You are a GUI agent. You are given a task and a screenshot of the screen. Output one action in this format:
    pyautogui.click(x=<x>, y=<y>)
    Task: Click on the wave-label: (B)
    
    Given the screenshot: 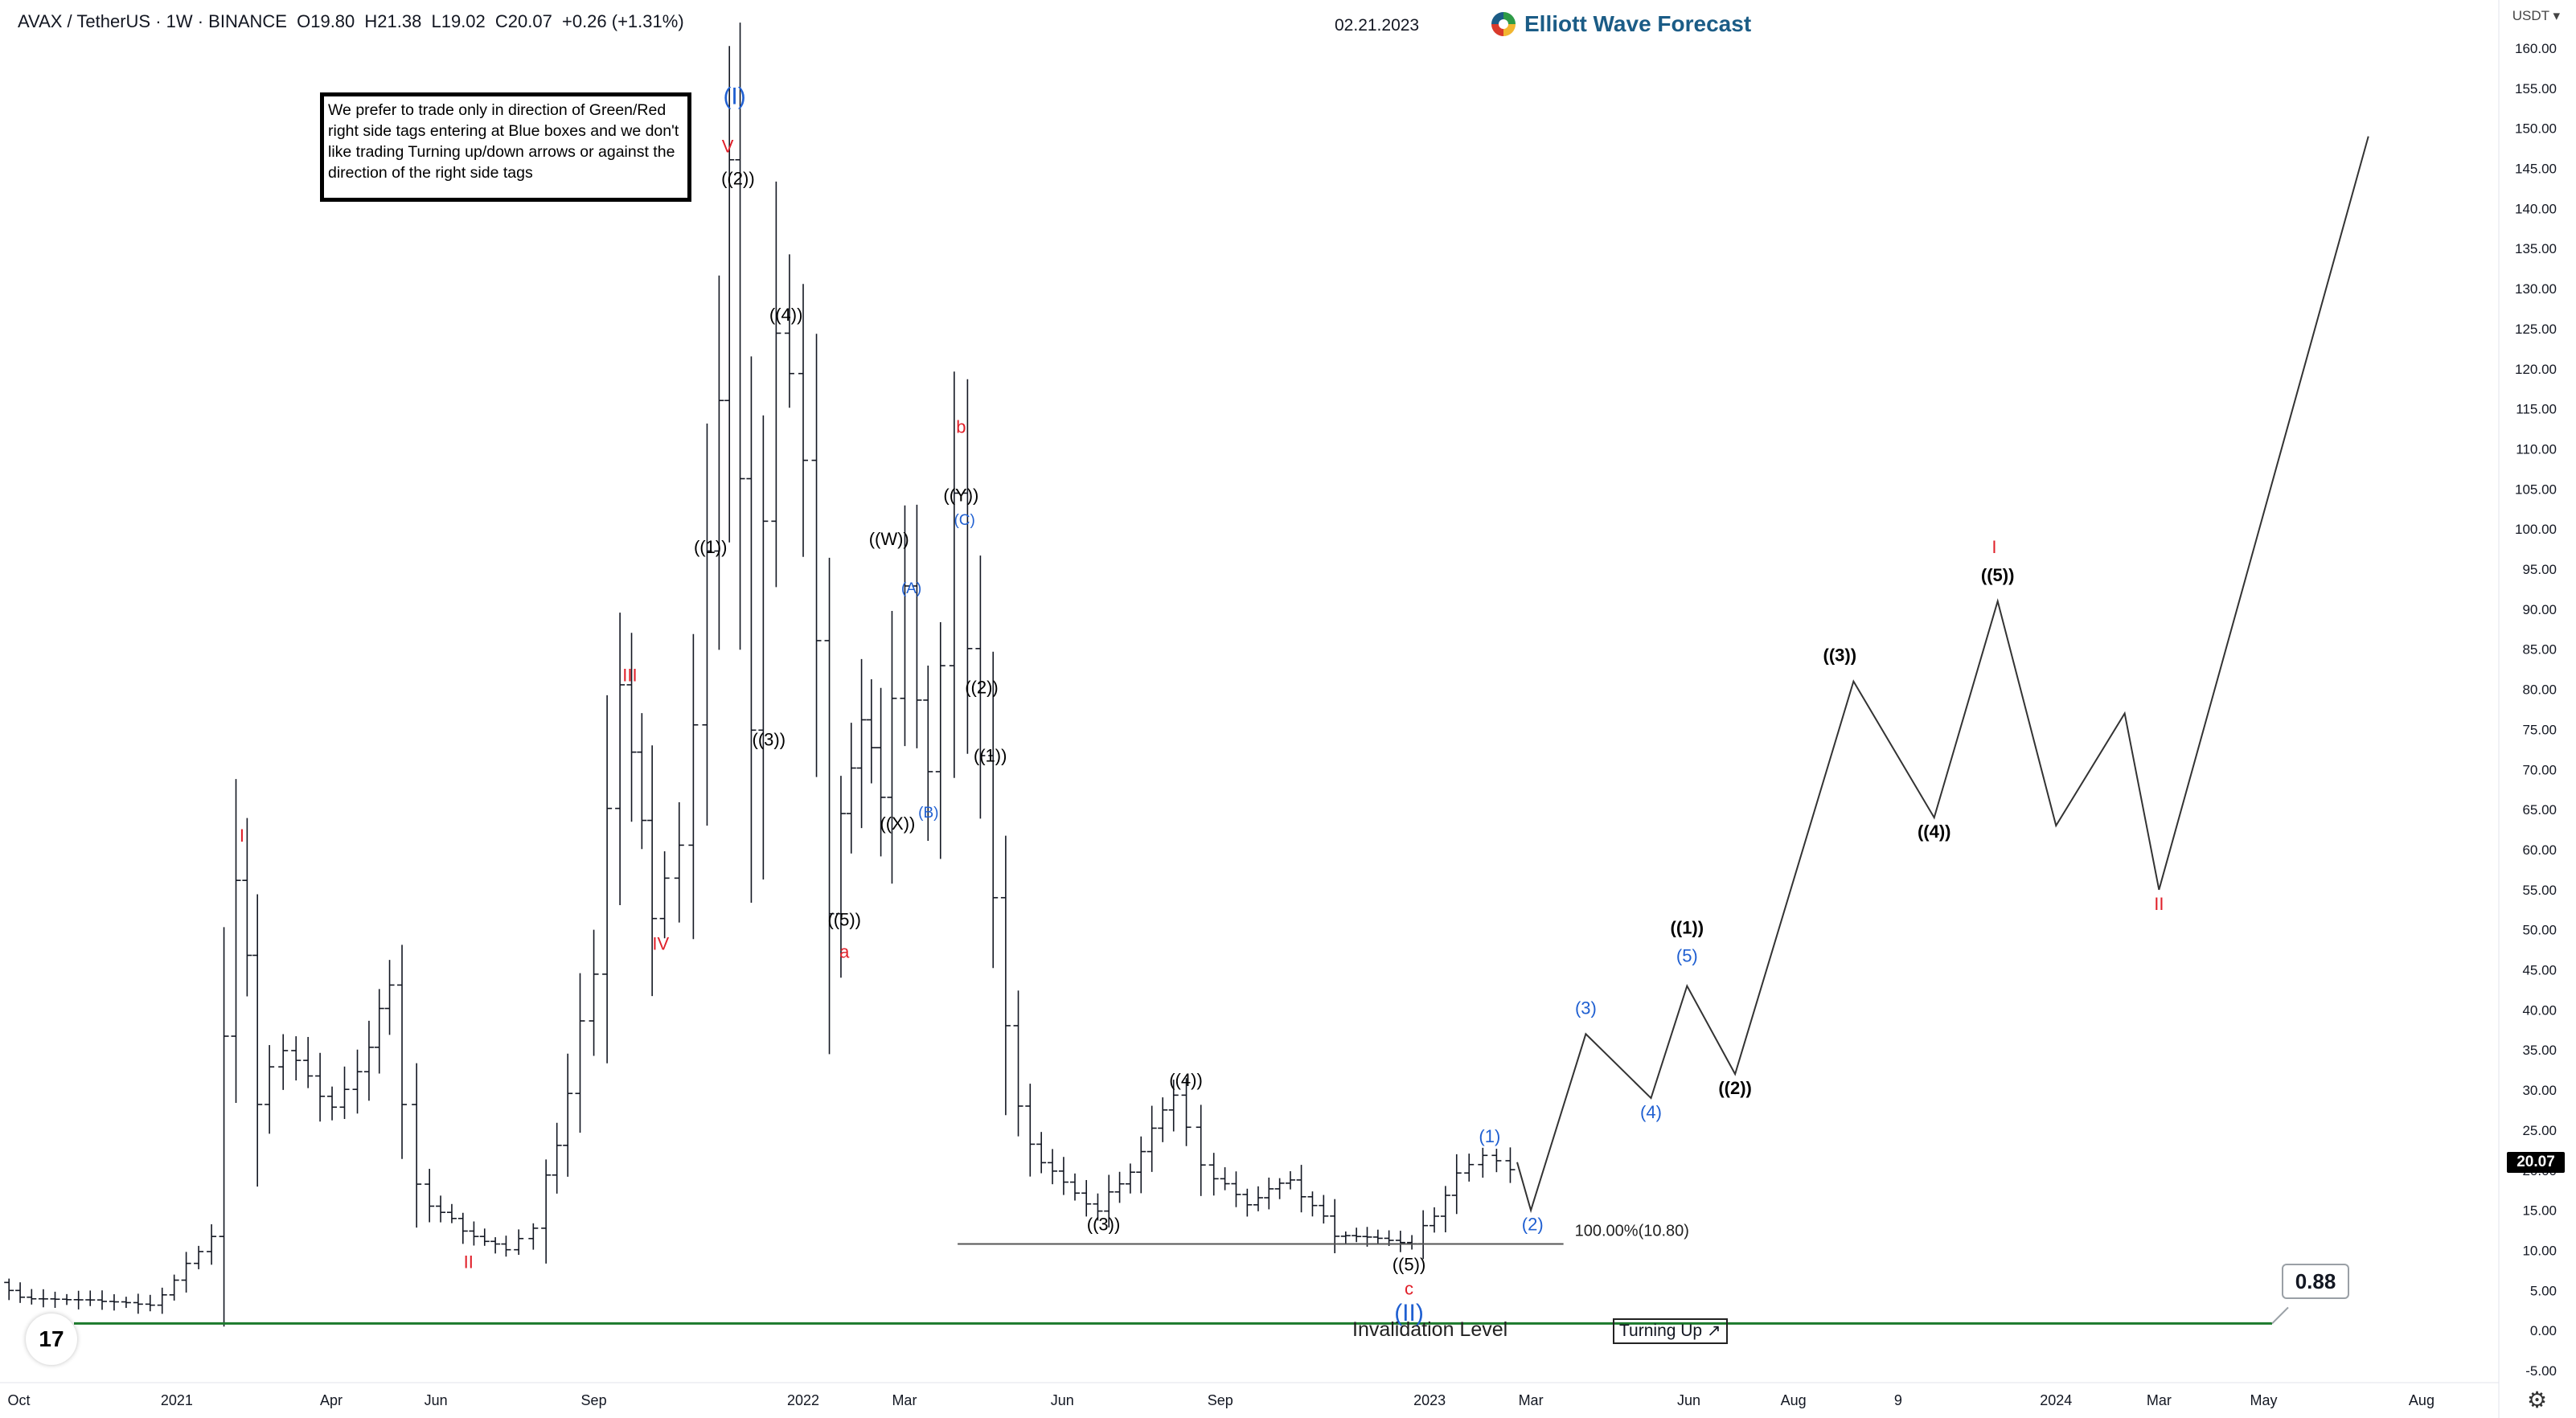 What is the action you would take?
    pyautogui.click(x=928, y=813)
    